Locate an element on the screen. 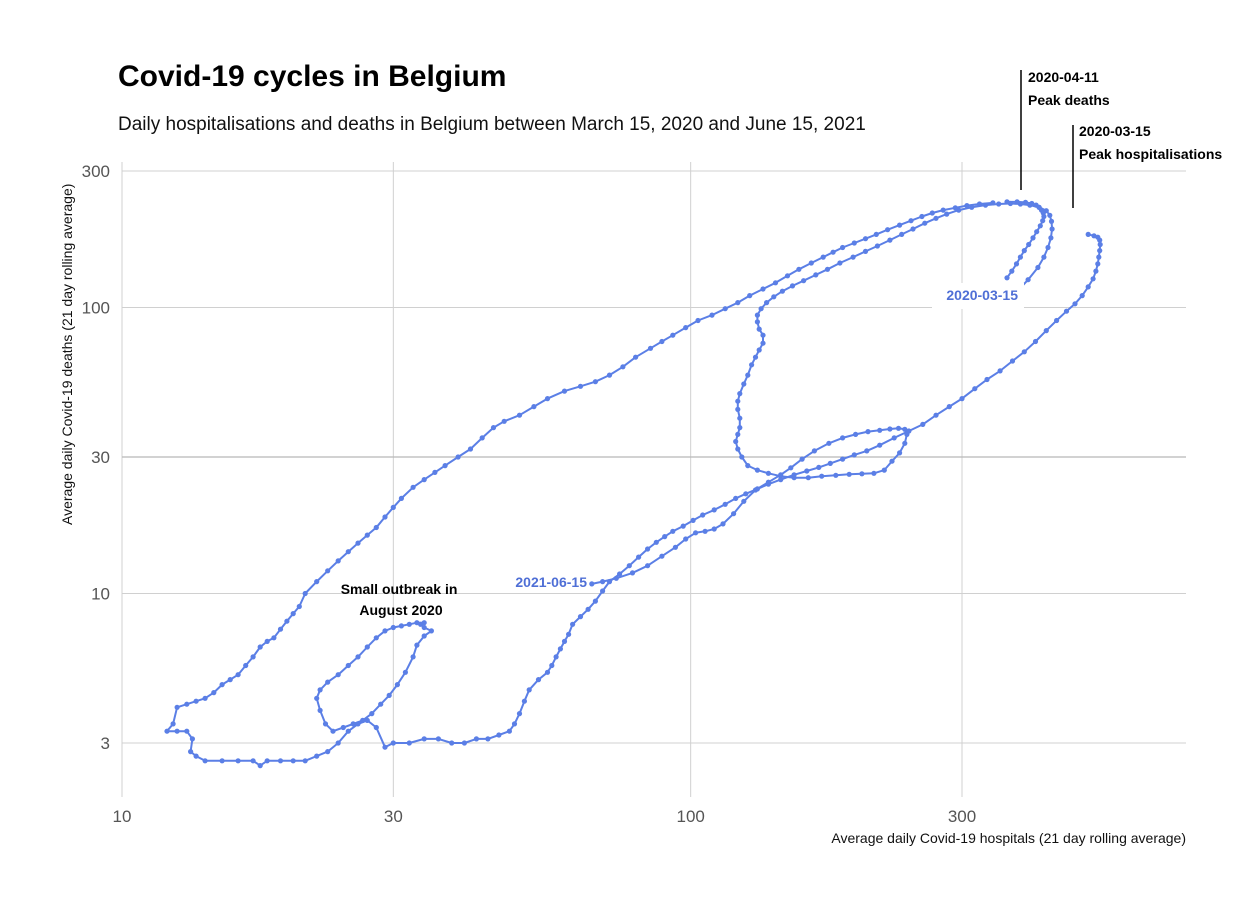 This screenshot has width=1248, height=907. peak-deaths-date: 2020-04-11 is located at coordinates (1063, 77).